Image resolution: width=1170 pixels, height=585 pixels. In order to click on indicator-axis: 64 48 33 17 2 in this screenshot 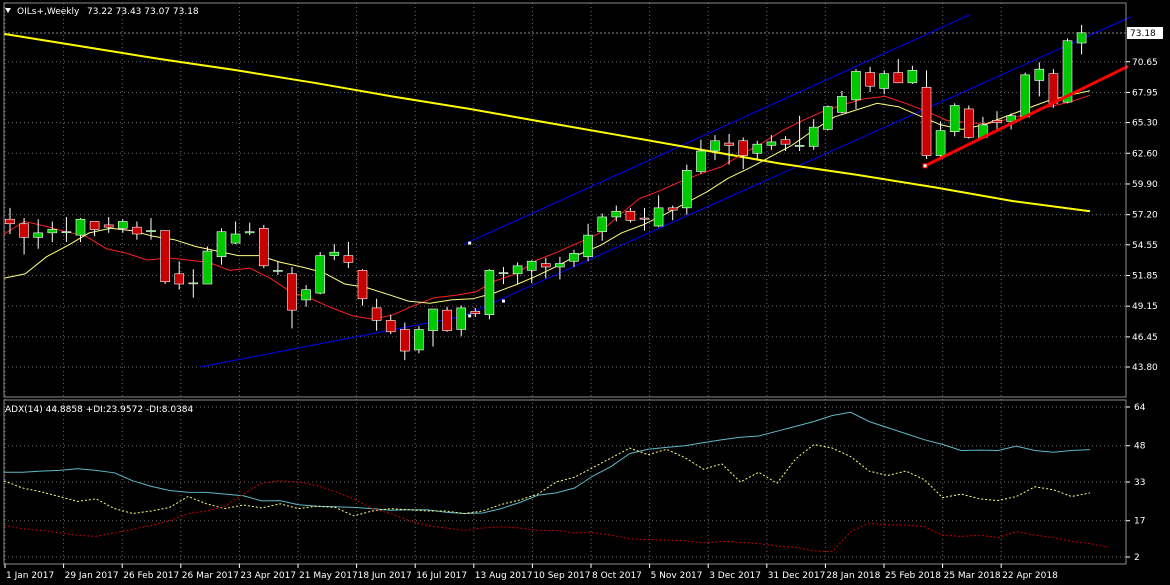, I will do `click(1136, 483)`.